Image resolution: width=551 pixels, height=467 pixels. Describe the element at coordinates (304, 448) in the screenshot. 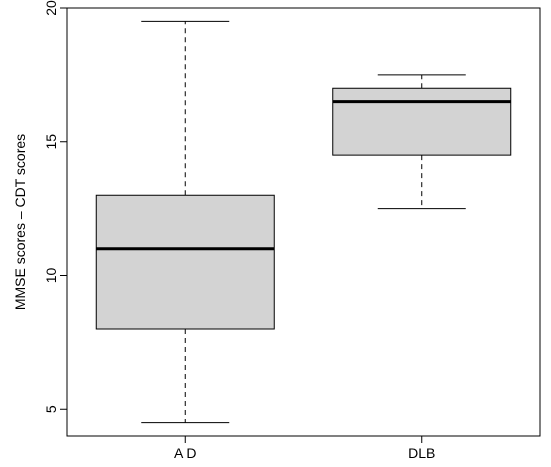

I see `x-axis: A D DLB` at that location.